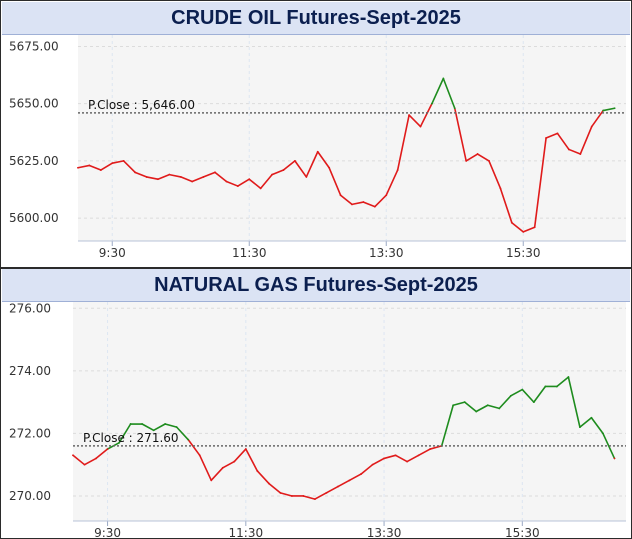 The image size is (632, 539). What do you see at coordinates (34, 104) in the screenshot?
I see `crude-y-tick-label: 5650.00` at bounding box center [34, 104].